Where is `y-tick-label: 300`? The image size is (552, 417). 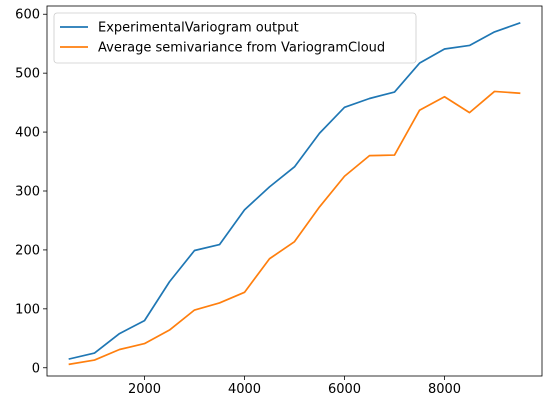
y-tick-label: 300 is located at coordinates (27, 192).